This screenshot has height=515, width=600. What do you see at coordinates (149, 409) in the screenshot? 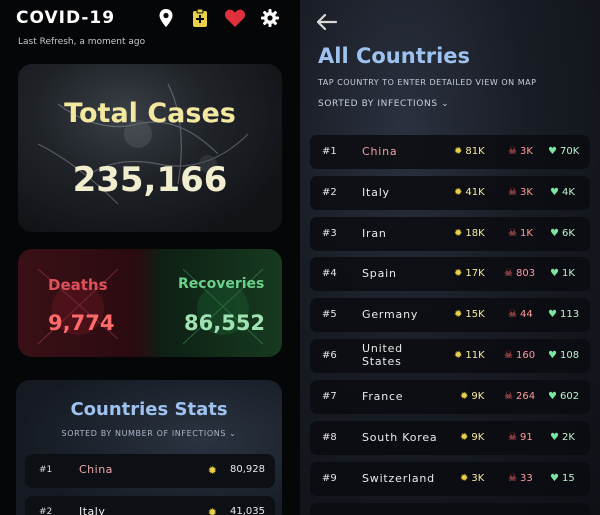
I see `countries-stats-title: Countries Stats` at bounding box center [149, 409].